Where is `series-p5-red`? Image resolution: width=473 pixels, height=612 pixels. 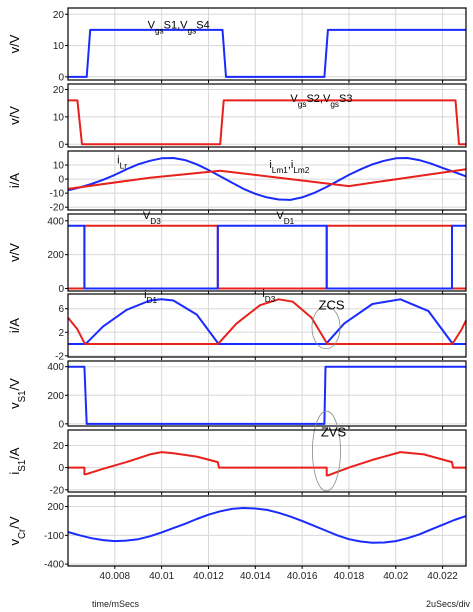
series-p5-red is located at coordinates (267, 321).